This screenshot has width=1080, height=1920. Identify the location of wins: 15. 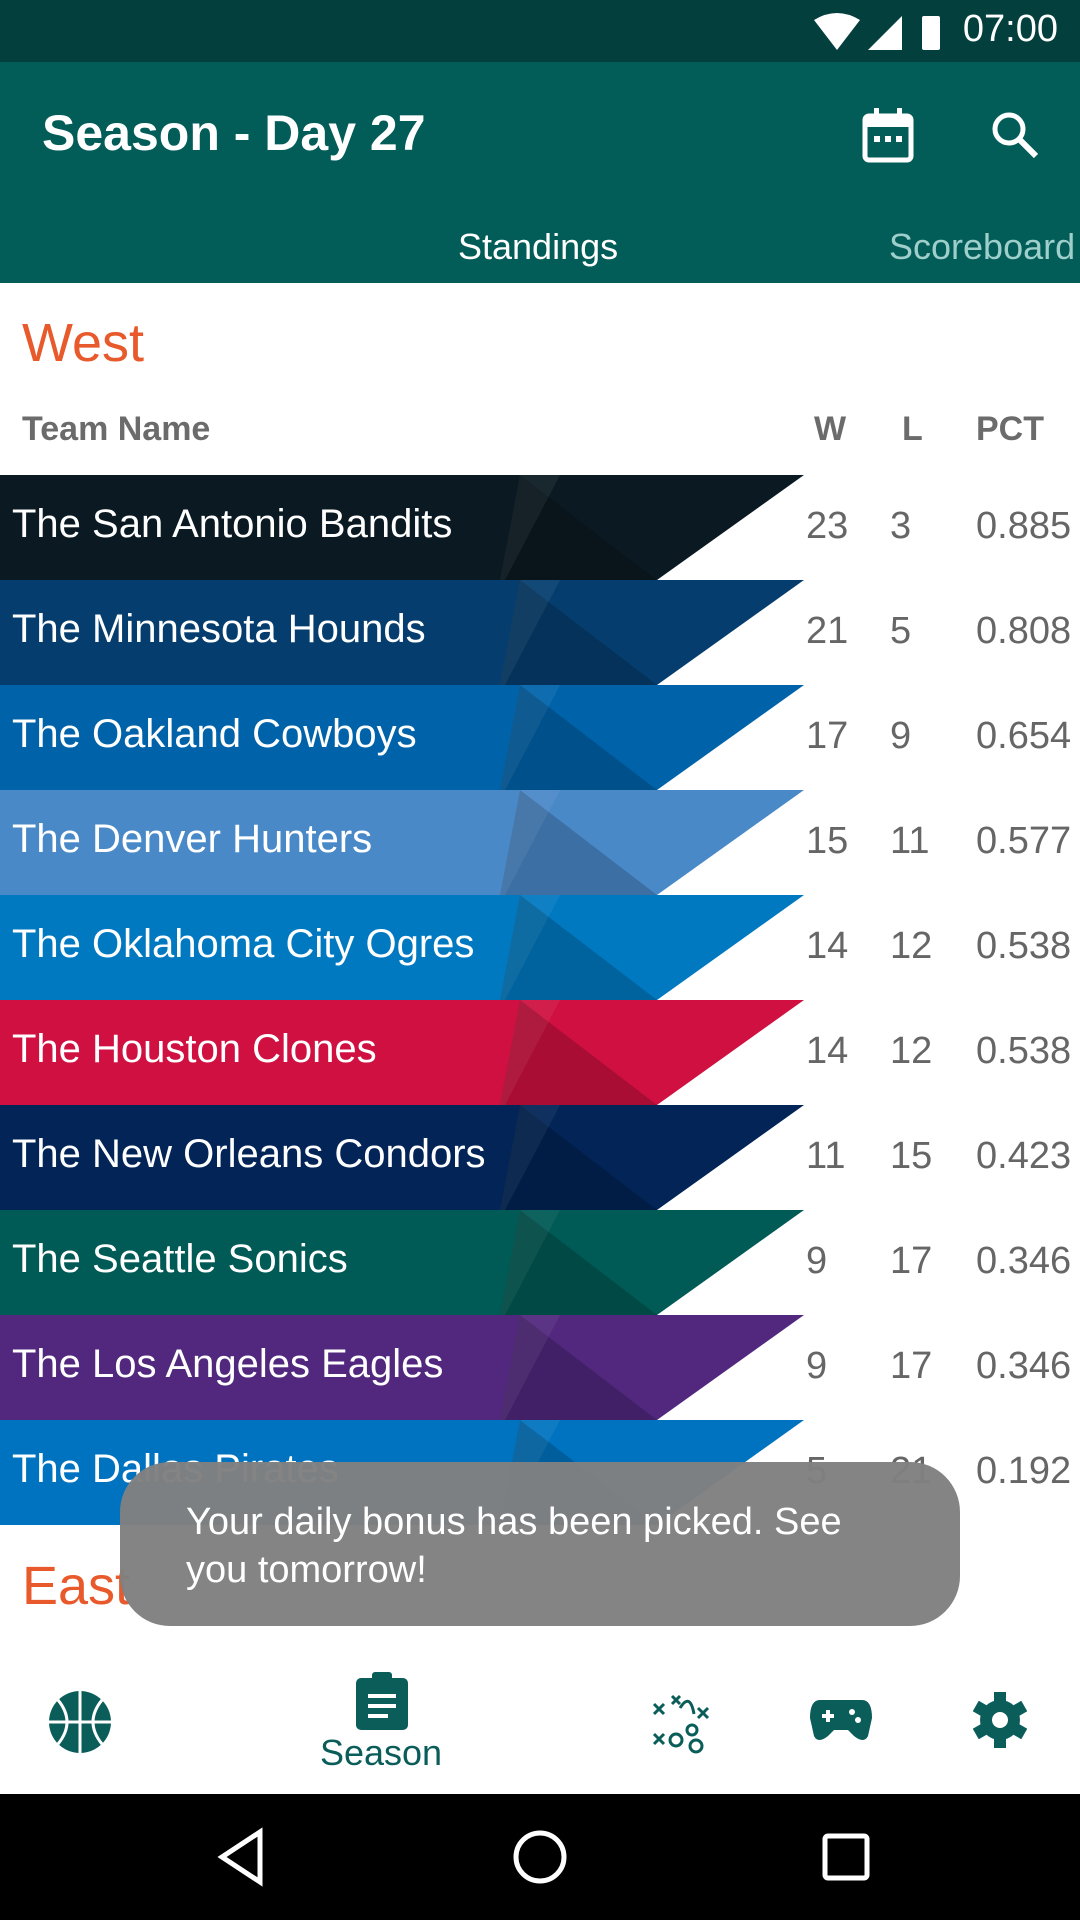
(827, 841).